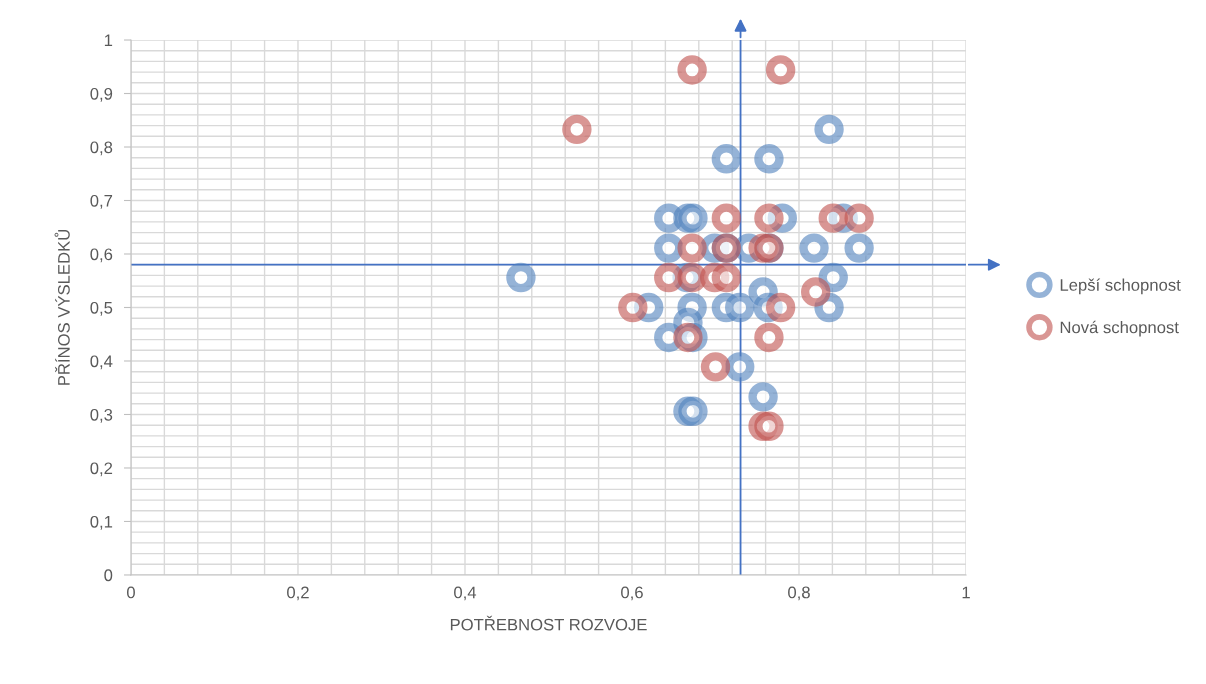 This screenshot has height=684, width=1206. I want to click on y-tick-label: 0,4, so click(101, 362).